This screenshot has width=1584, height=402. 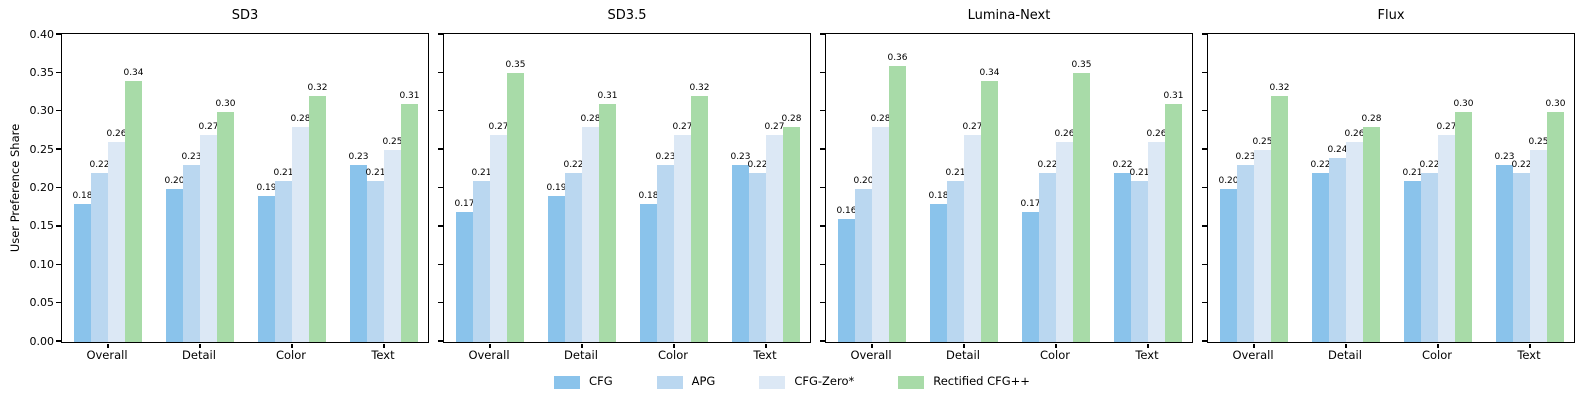 What do you see at coordinates (601, 381) in the screenshot?
I see `legend-label: CFG` at bounding box center [601, 381].